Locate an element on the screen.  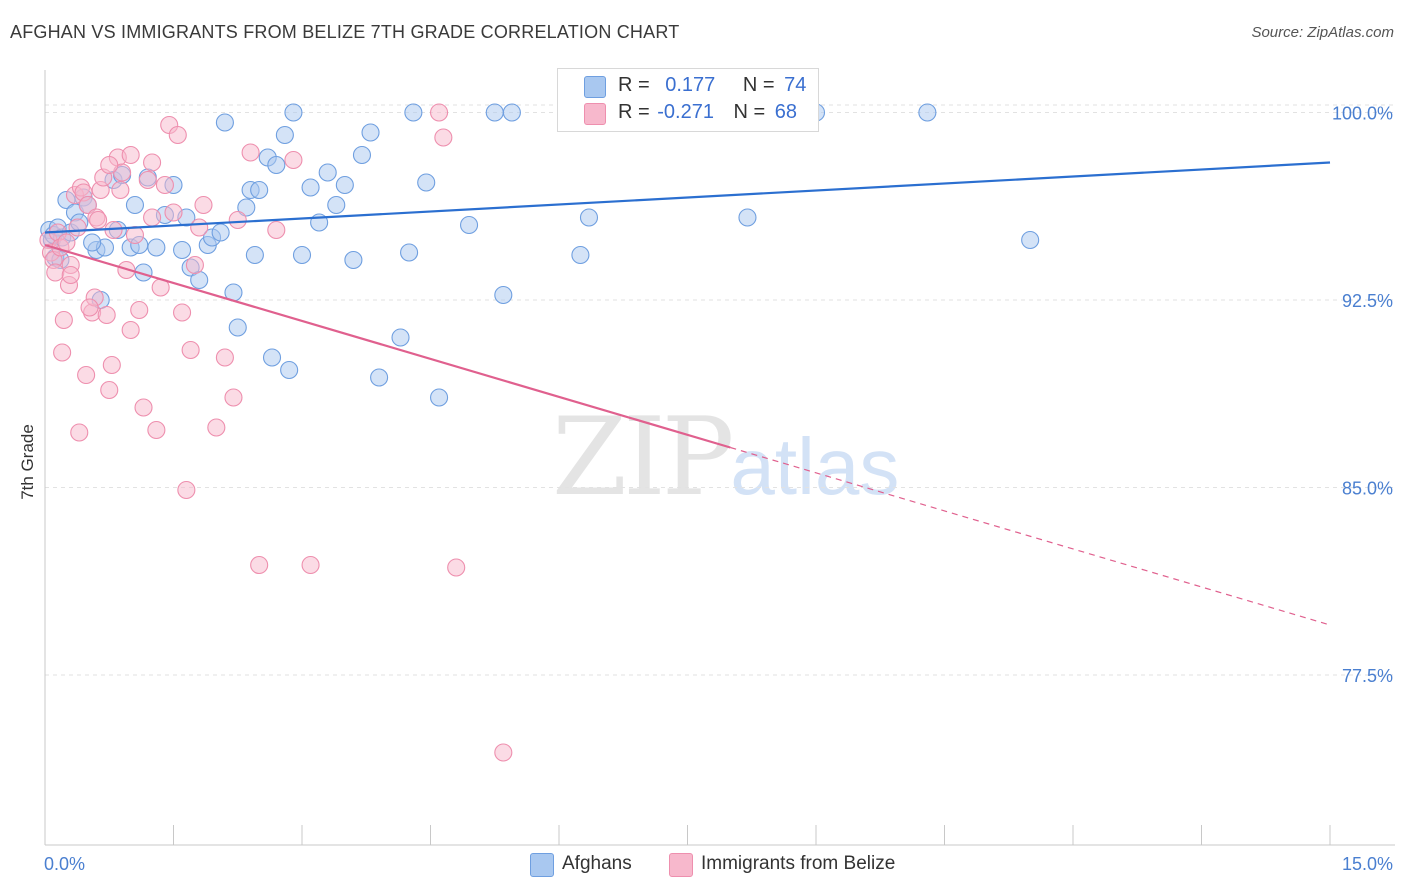
legend-r-value: -0.271 is located at coordinates (685, 112).